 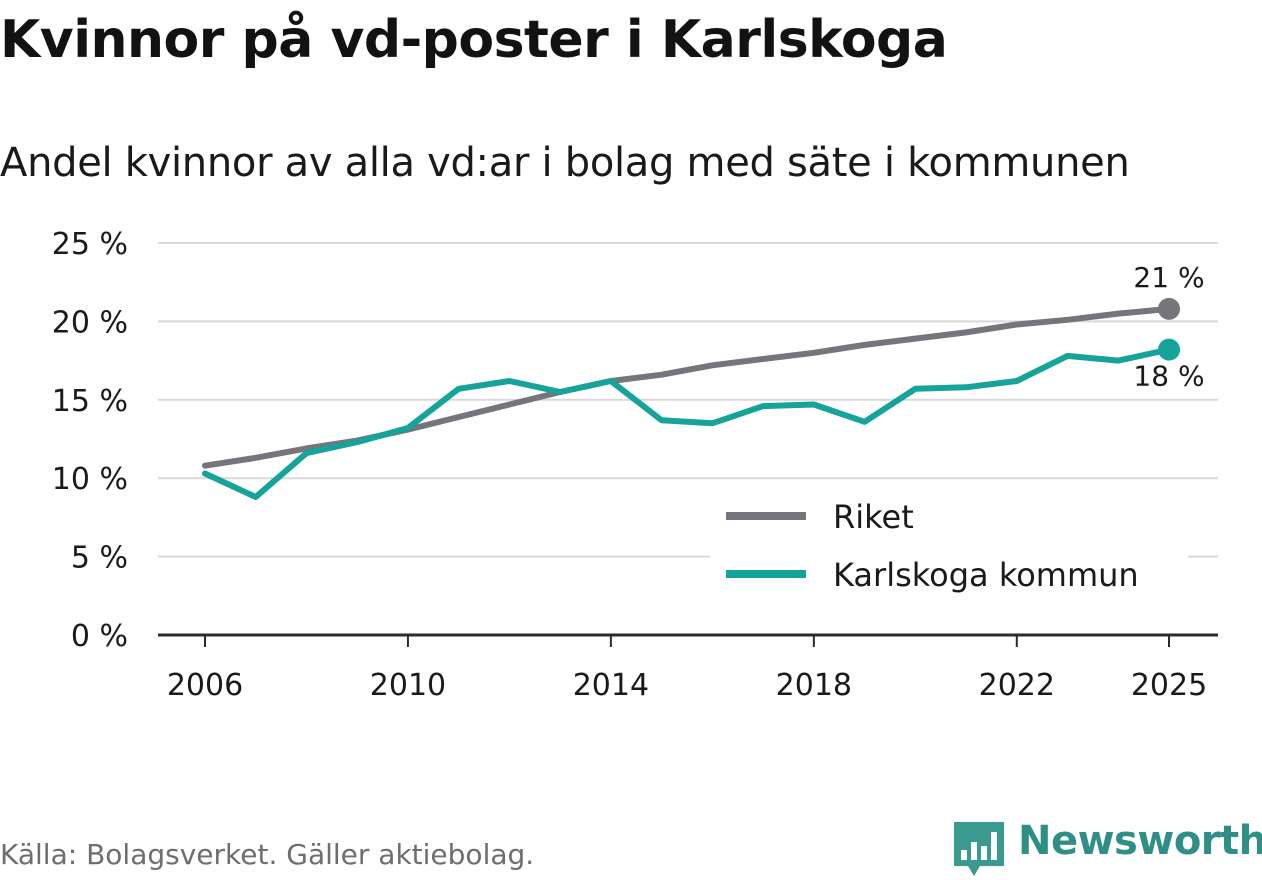 I want to click on legend: Riket Karlskoga kommun, so click(x=949, y=548).